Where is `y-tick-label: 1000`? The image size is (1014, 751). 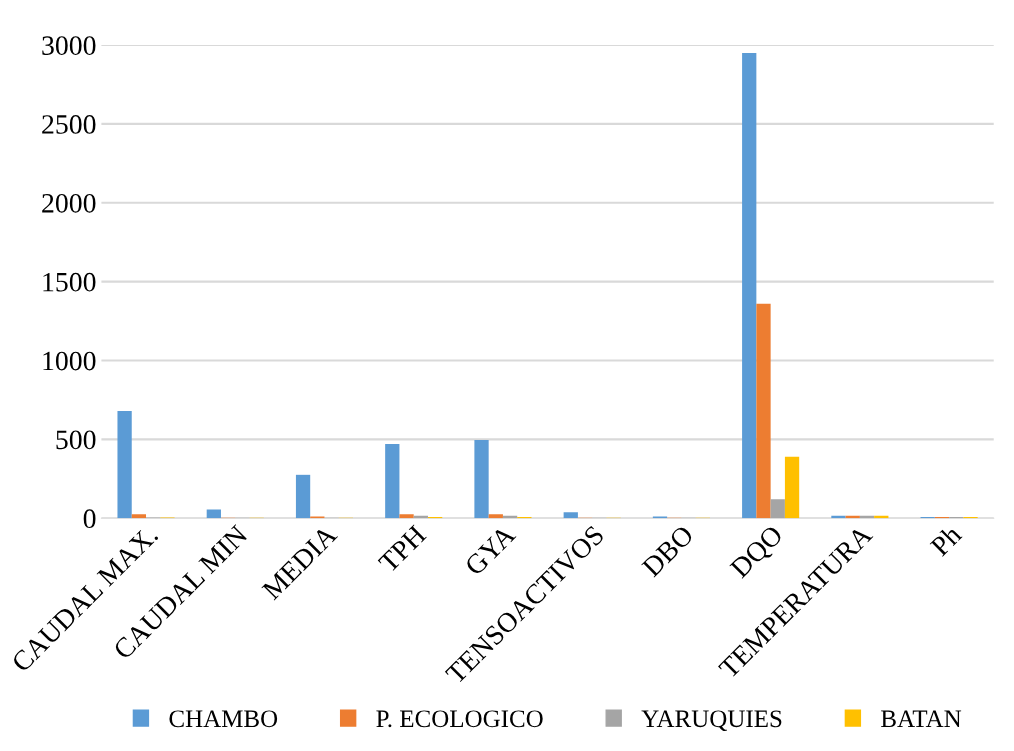 y-tick-label: 1000 is located at coordinates (69, 361).